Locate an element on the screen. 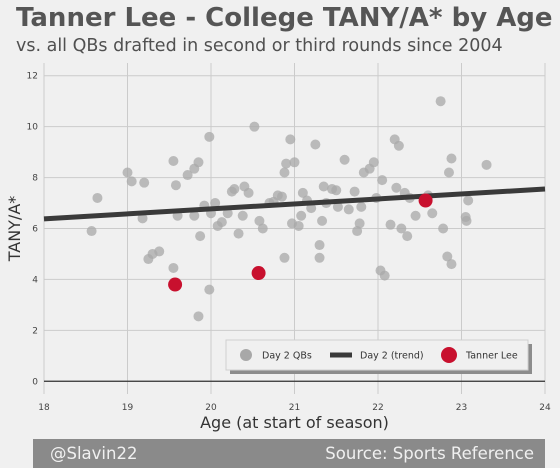  x-axis-label: Age (at start of season) is located at coordinates (294, 422).